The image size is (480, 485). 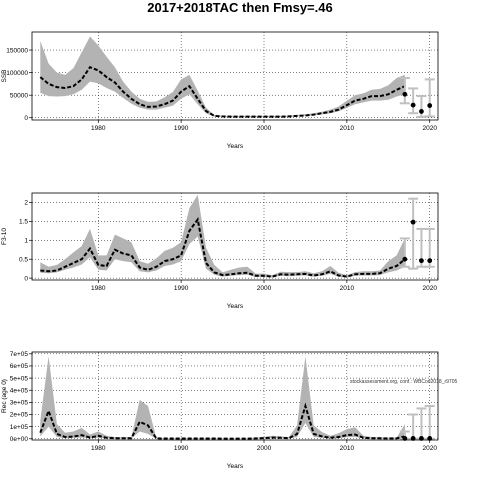 What do you see at coordinates (23, 222) in the screenshot?
I see `y-tick-label: 1.5` at bounding box center [23, 222].